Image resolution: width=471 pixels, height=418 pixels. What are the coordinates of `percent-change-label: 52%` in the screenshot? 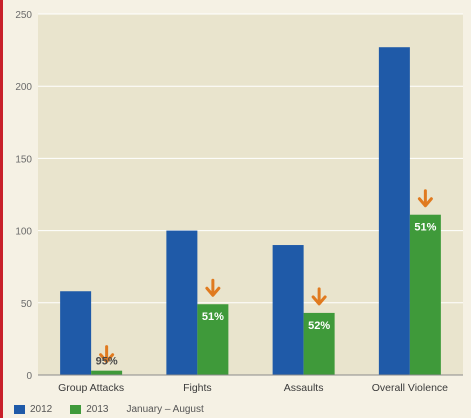 It's located at (319, 326).